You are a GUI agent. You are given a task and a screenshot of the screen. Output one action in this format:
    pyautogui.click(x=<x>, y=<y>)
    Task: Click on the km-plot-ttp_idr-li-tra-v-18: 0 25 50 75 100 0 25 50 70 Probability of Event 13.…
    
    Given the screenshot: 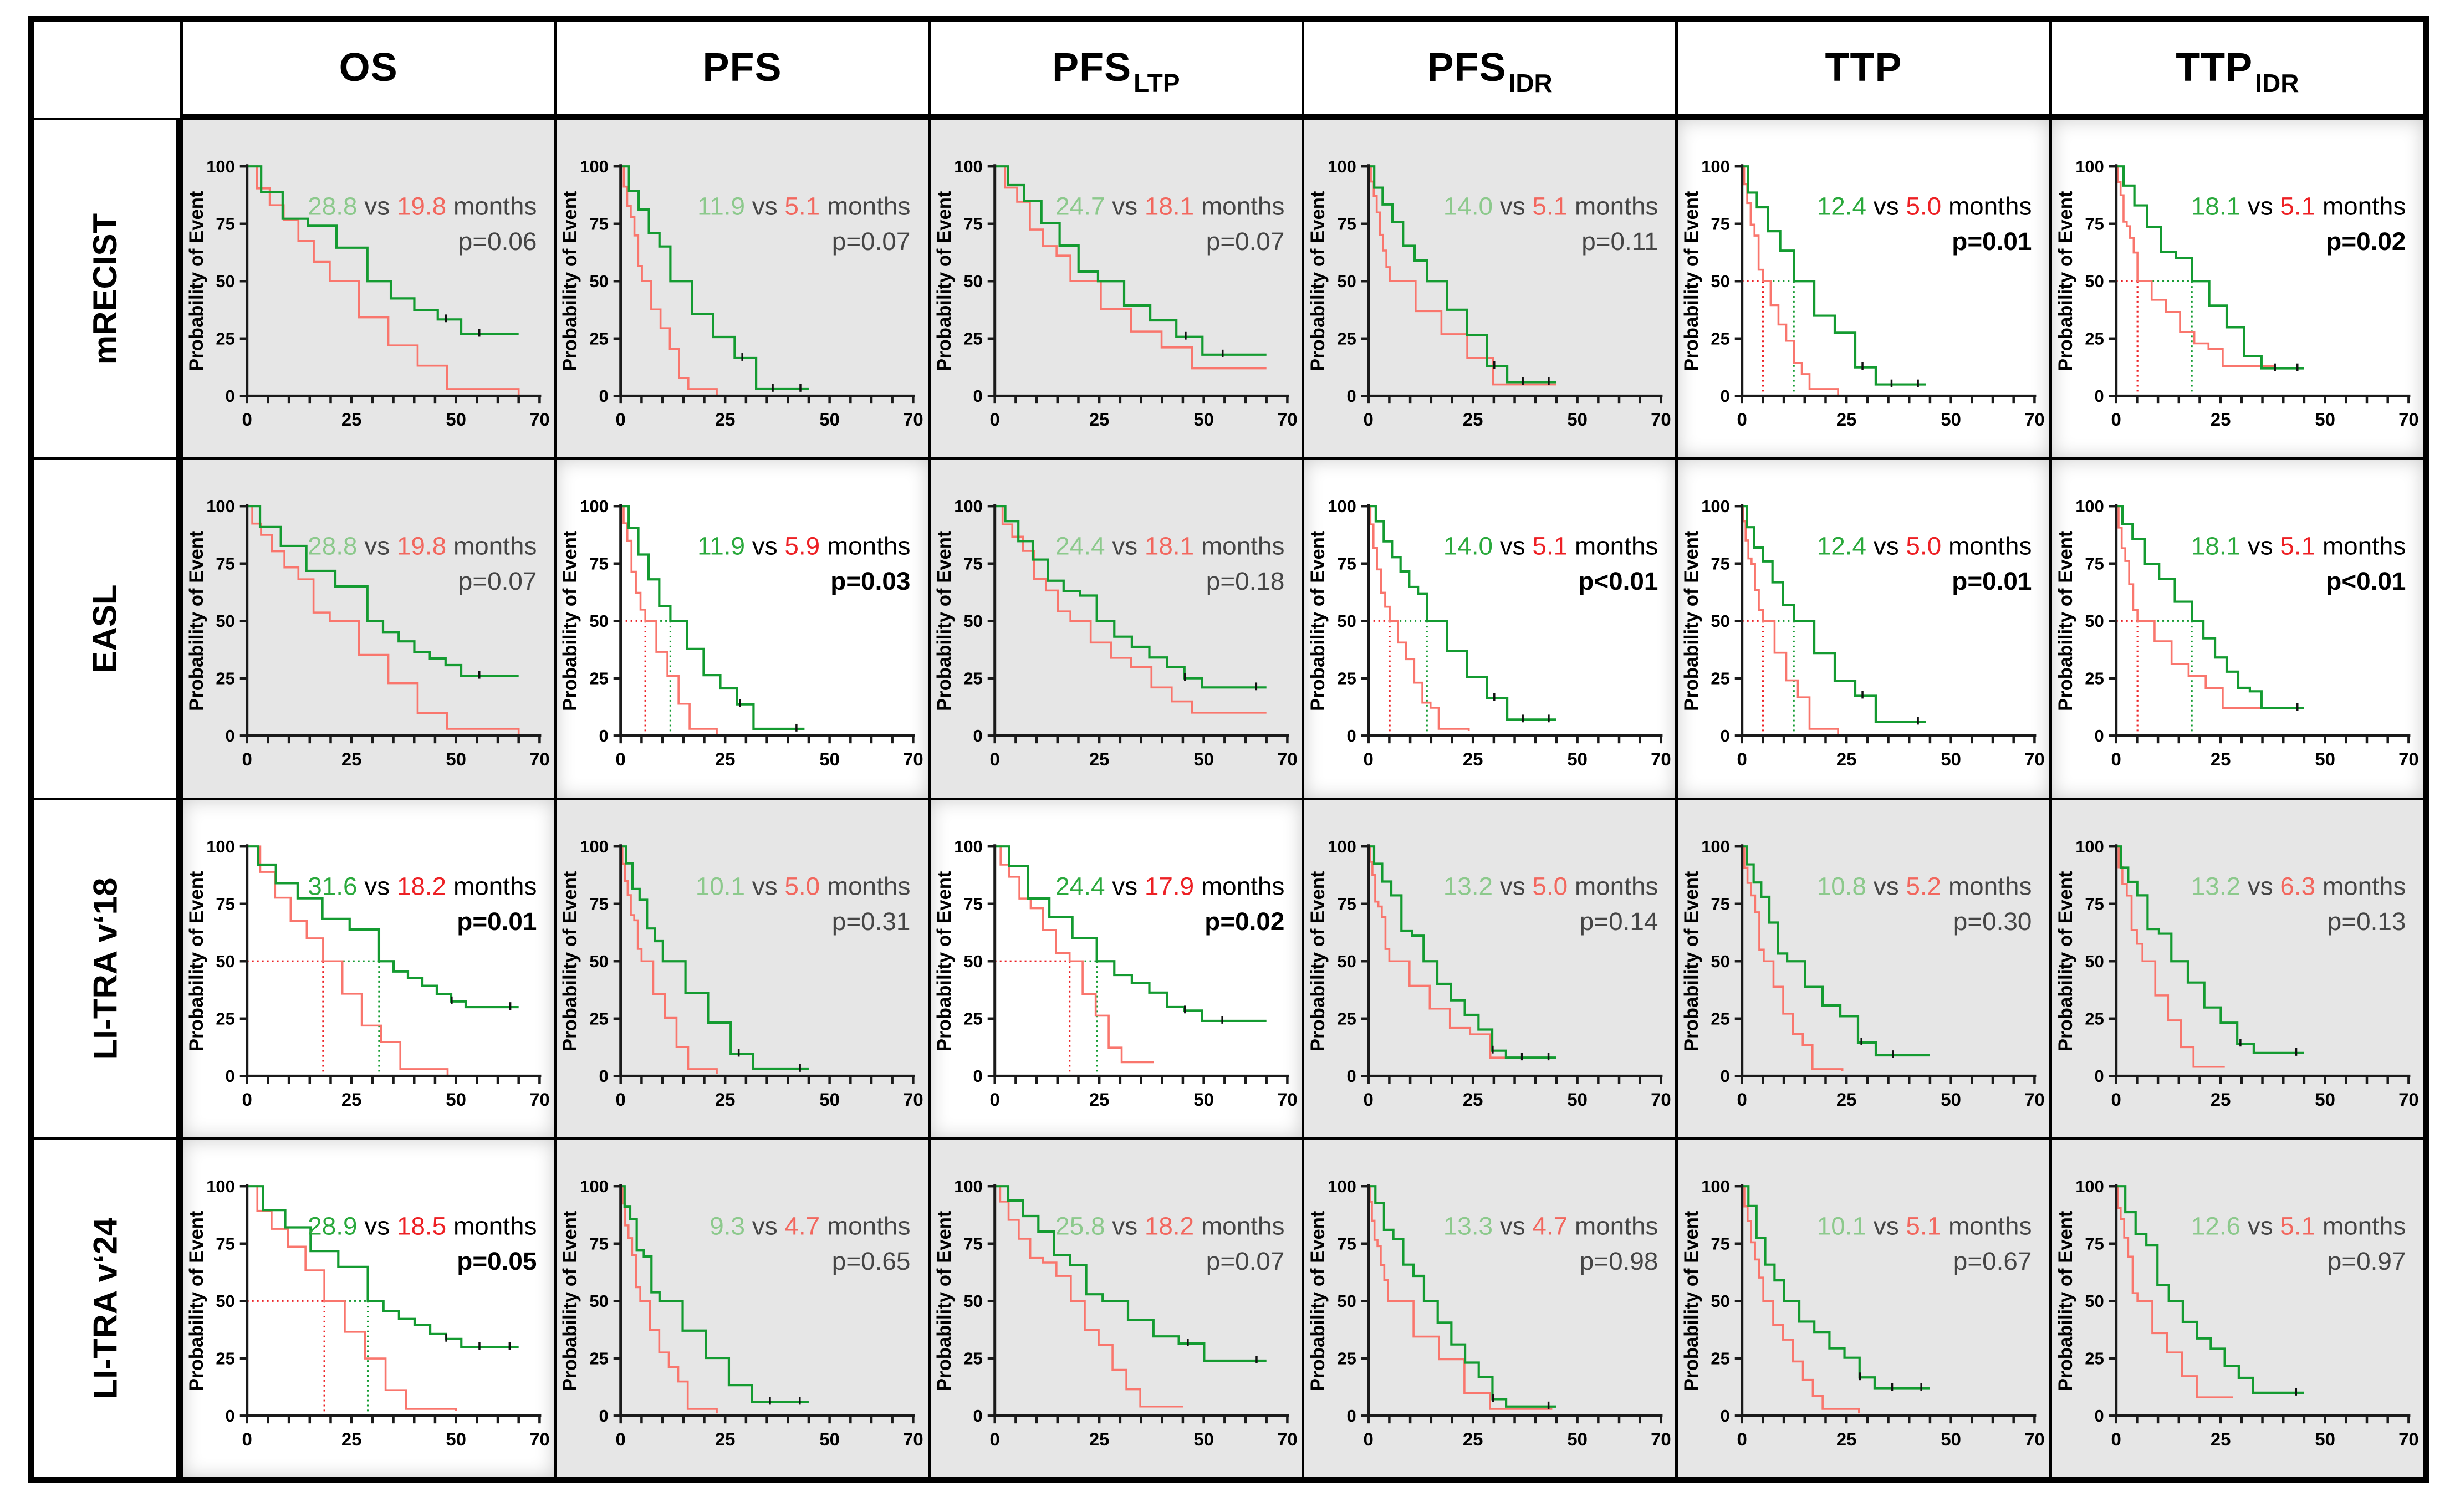 What is the action you would take?
    pyautogui.click(x=2237, y=968)
    